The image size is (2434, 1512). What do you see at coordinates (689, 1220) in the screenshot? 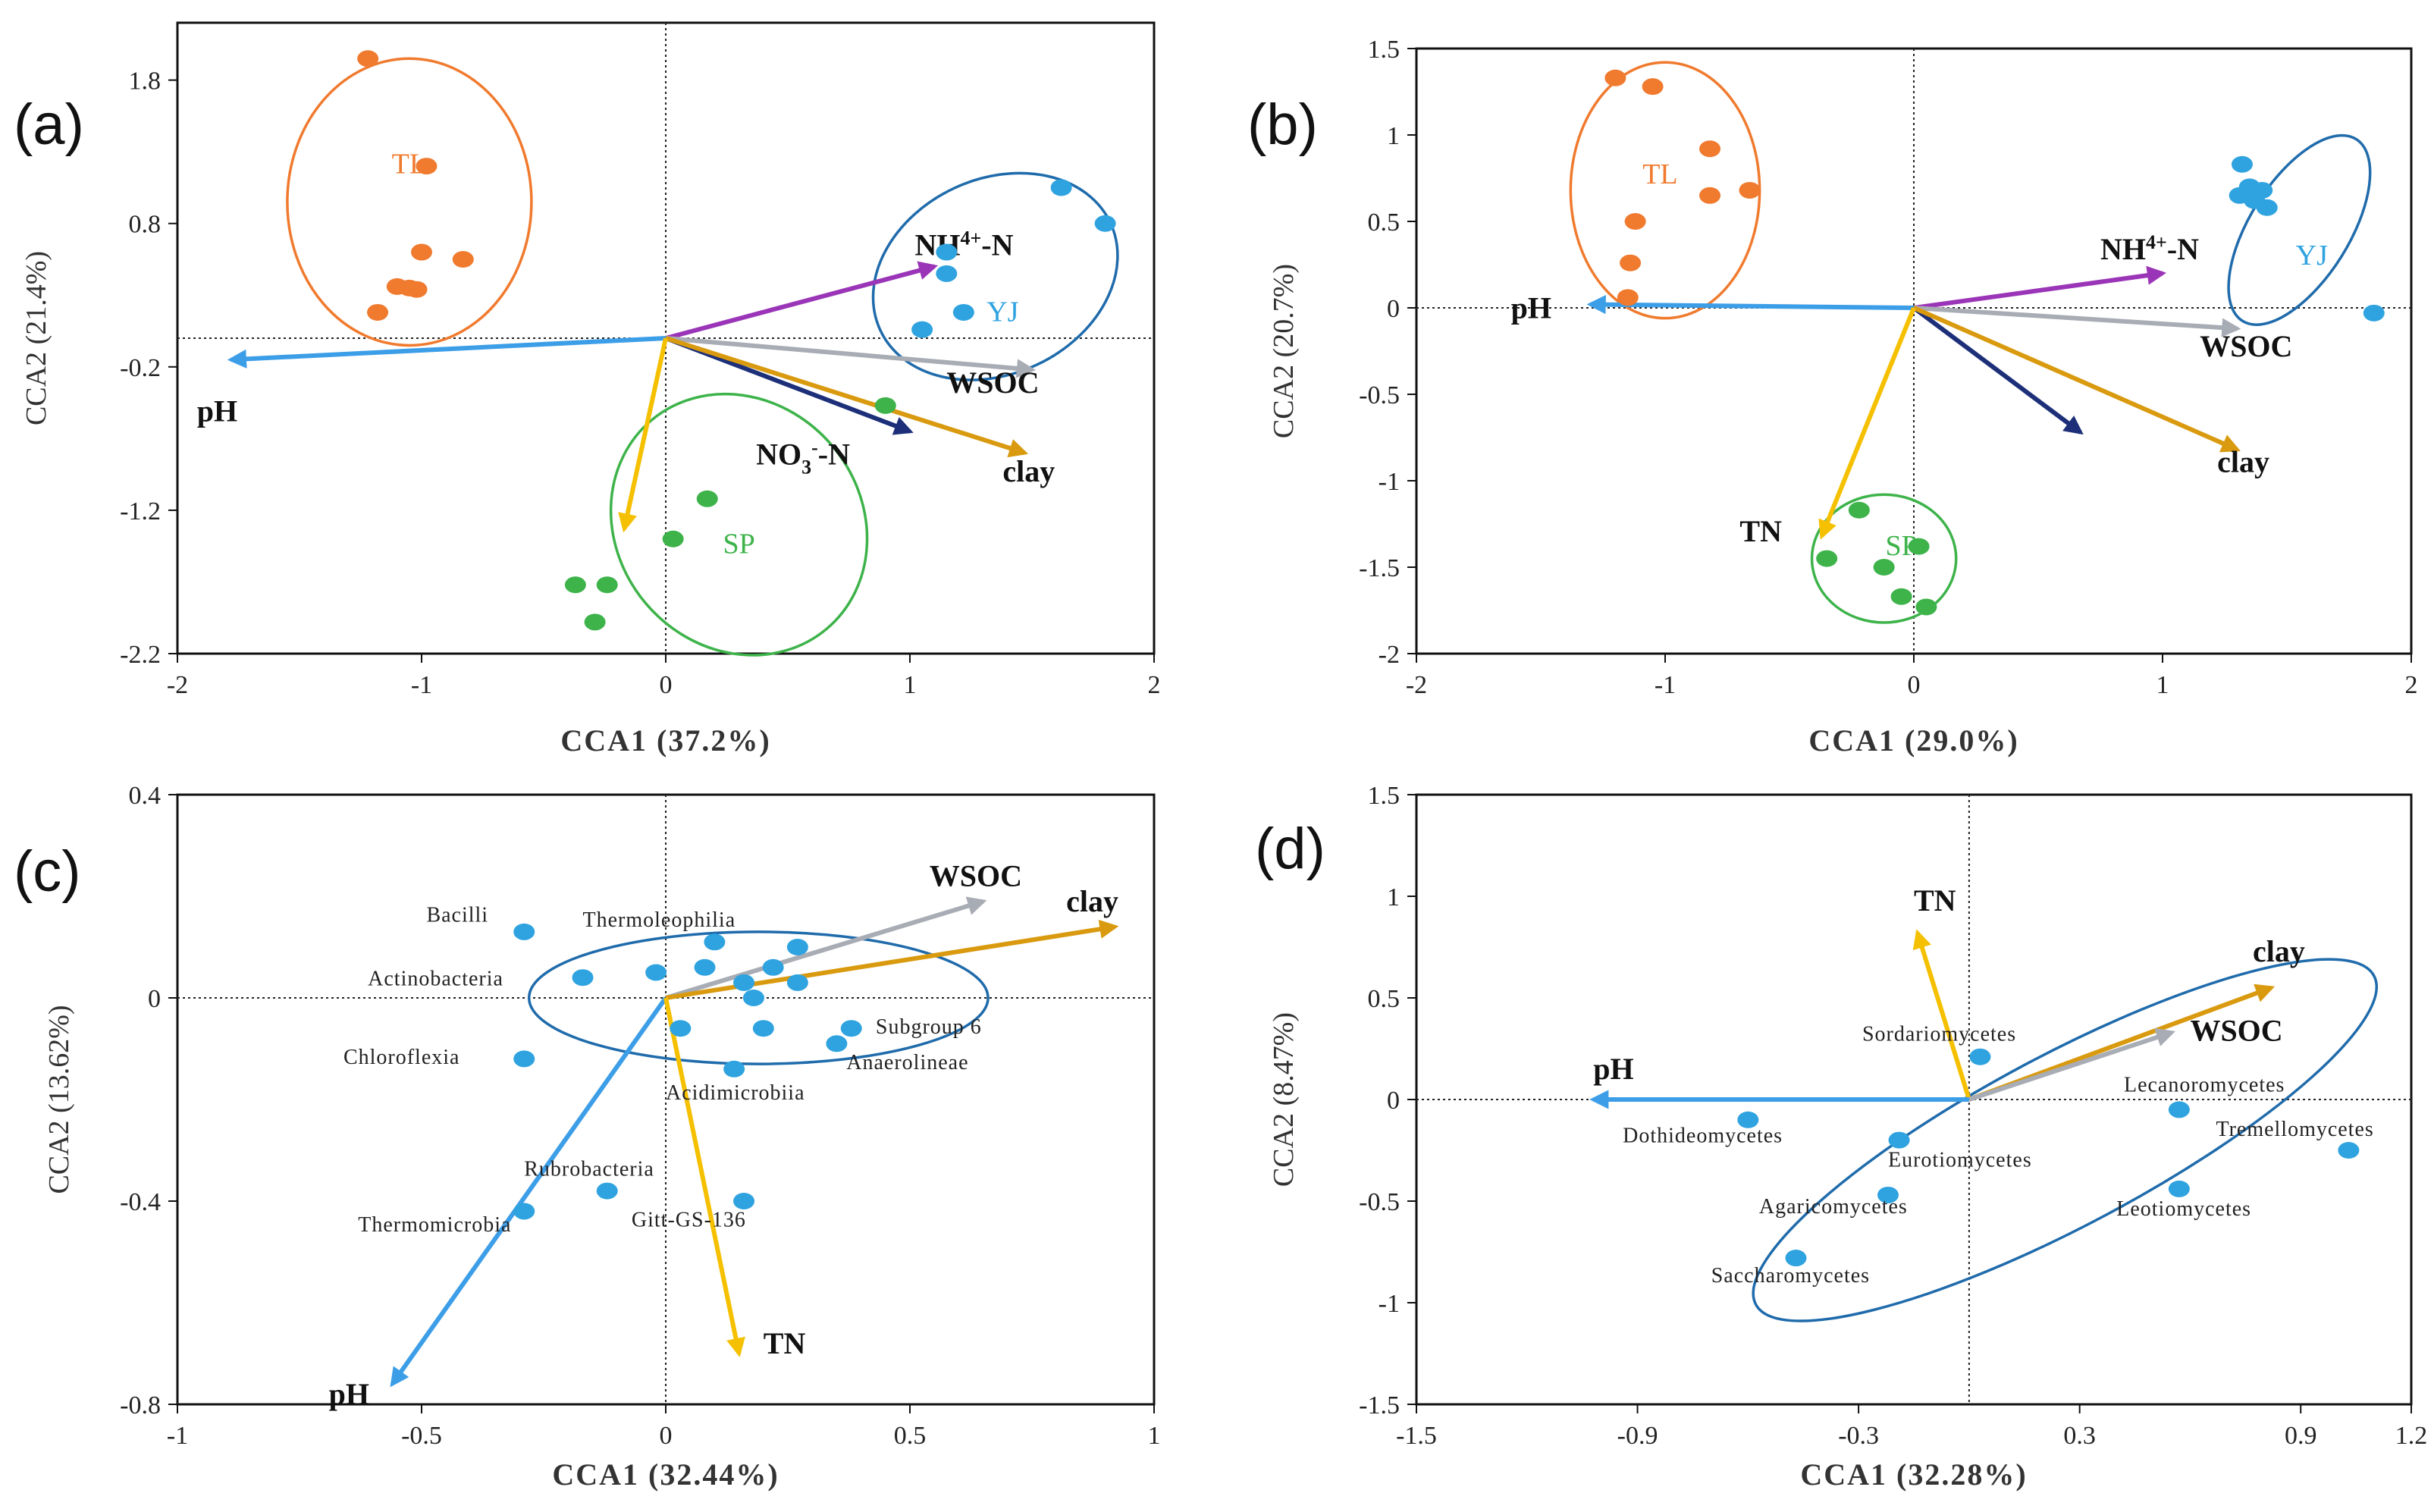
I see `point-label: Gitt-GS-136` at bounding box center [689, 1220].